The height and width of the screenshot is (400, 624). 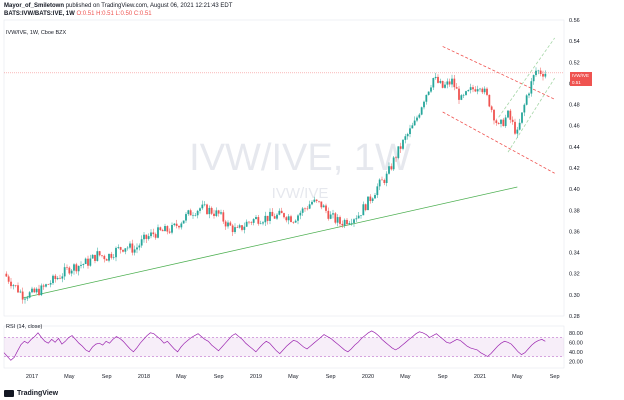 I want to click on watermark-small: IVW/IVE, so click(x=300, y=193).